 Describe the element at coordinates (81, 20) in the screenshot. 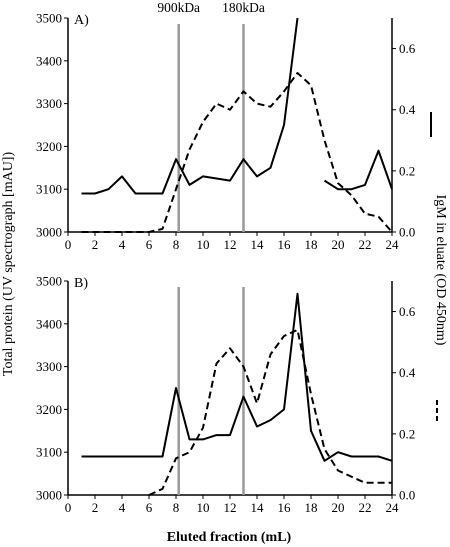

I see `panel-label: A)` at that location.